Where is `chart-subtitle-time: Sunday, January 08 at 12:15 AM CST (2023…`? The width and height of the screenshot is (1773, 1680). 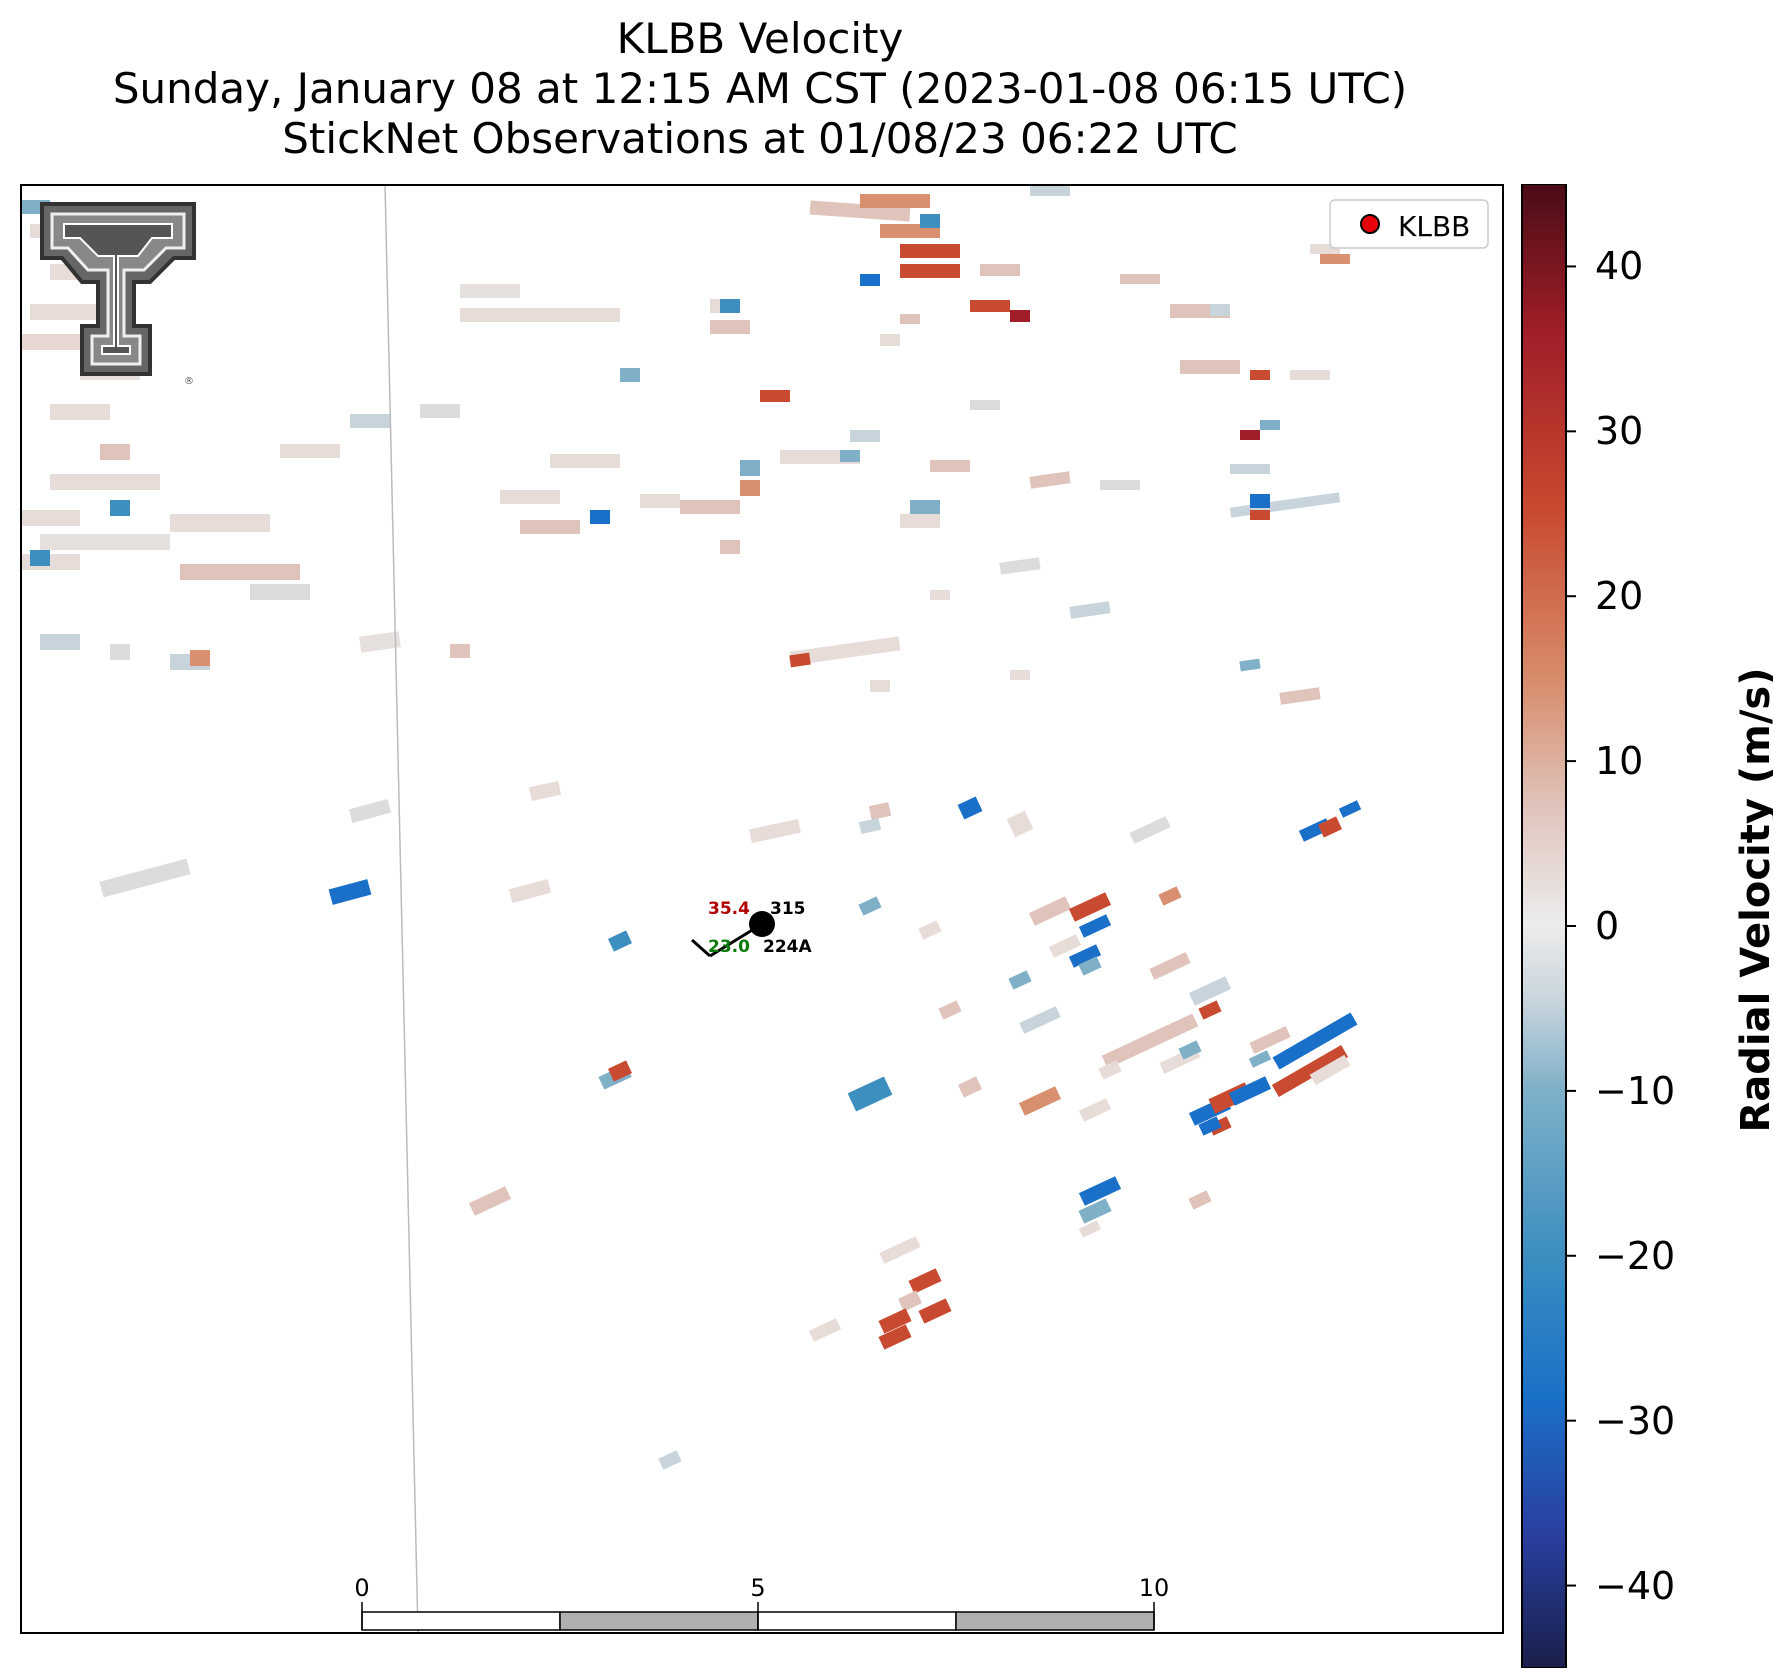 chart-subtitle-time: Sunday, January 08 at 12:15 AM CST (2023… is located at coordinates (760, 88).